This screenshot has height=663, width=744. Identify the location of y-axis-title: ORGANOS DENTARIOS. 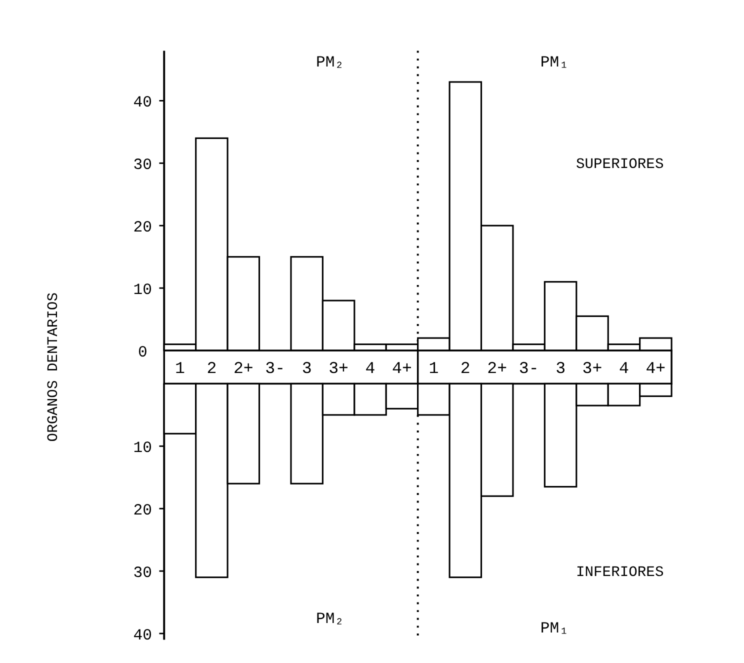
(54, 367).